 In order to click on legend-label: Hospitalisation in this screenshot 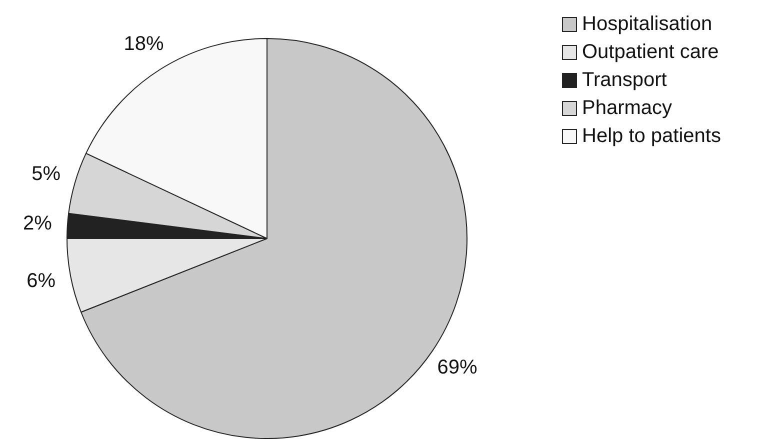, I will do `click(647, 24)`.